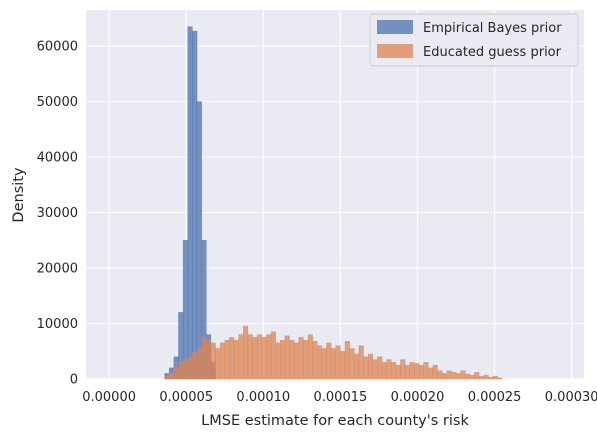 This screenshot has width=597, height=437. I want to click on y-tick-label: 40000, so click(57, 158).